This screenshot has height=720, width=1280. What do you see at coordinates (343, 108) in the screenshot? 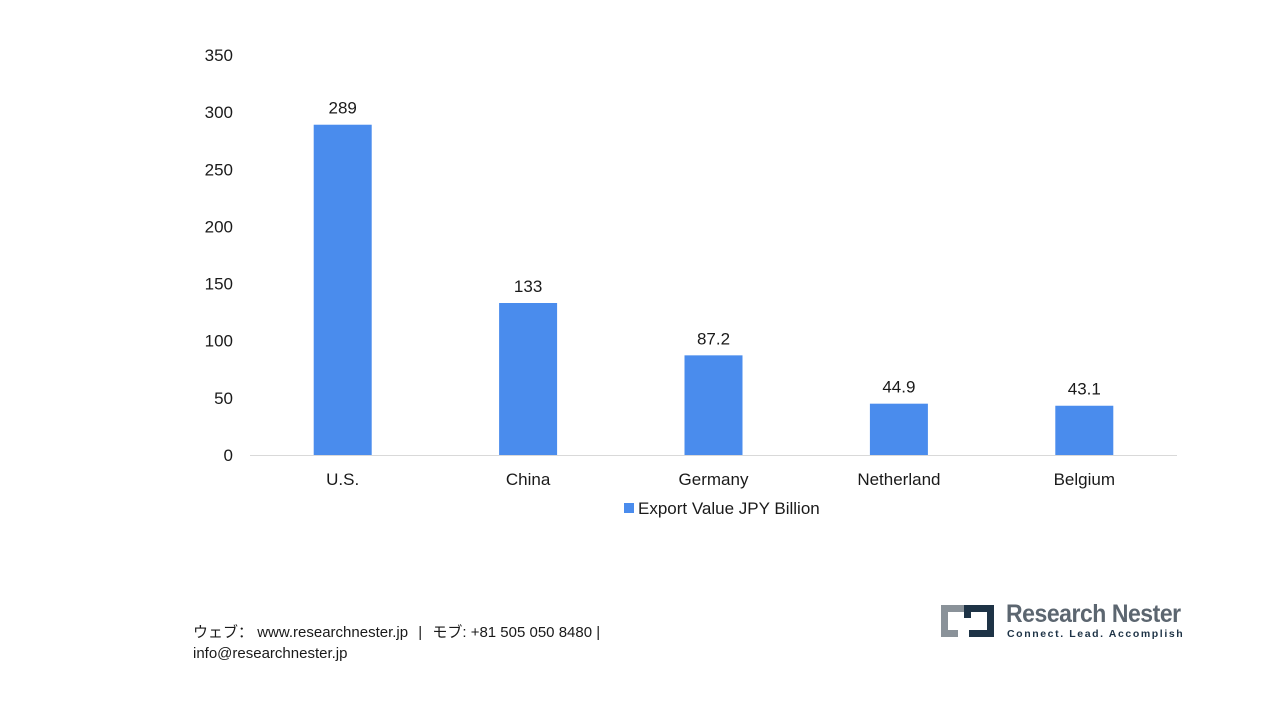
I see `bar-value-label: 289` at bounding box center [343, 108].